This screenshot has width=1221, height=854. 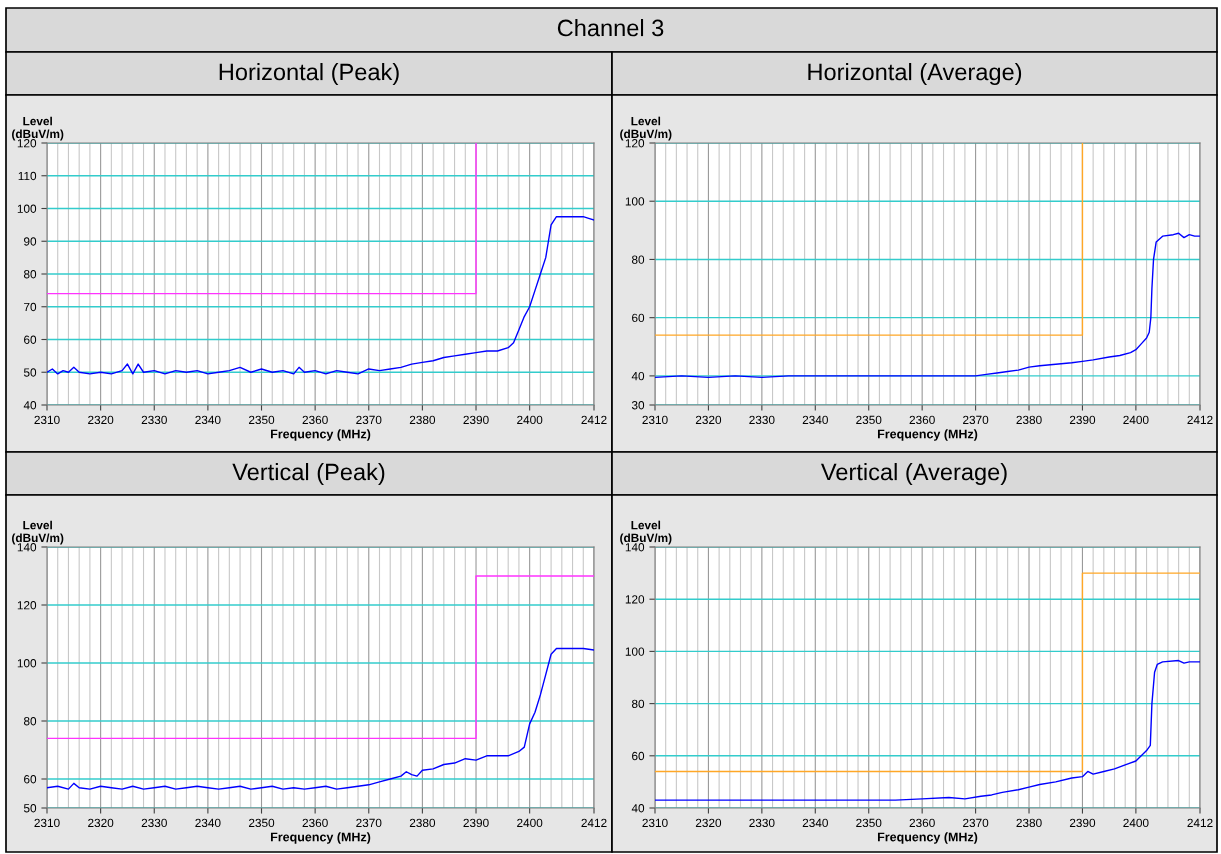 What do you see at coordinates (30, 307) in the screenshot?
I see `y-tick-label: 70` at bounding box center [30, 307].